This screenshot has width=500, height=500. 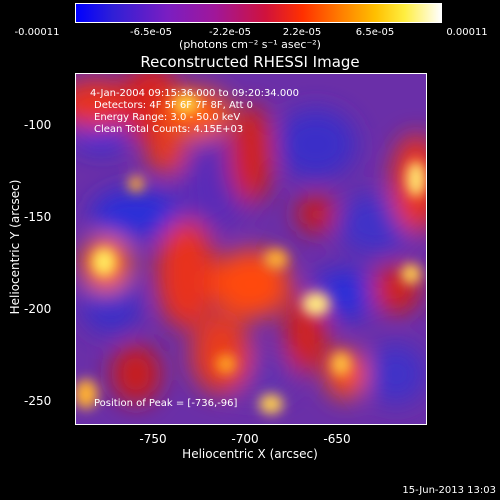 What do you see at coordinates (258, 13) in the screenshot?
I see `colorbar` at bounding box center [258, 13].